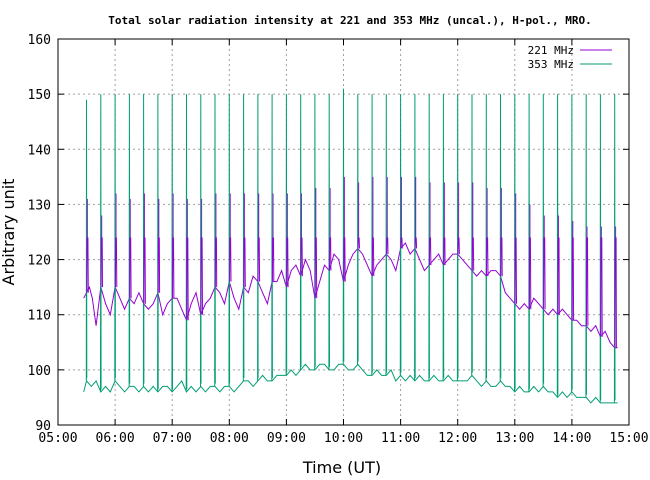 This screenshot has height=480, width=650. What do you see at coordinates (39, 150) in the screenshot?
I see `y-tick-label: 140` at bounding box center [39, 150].